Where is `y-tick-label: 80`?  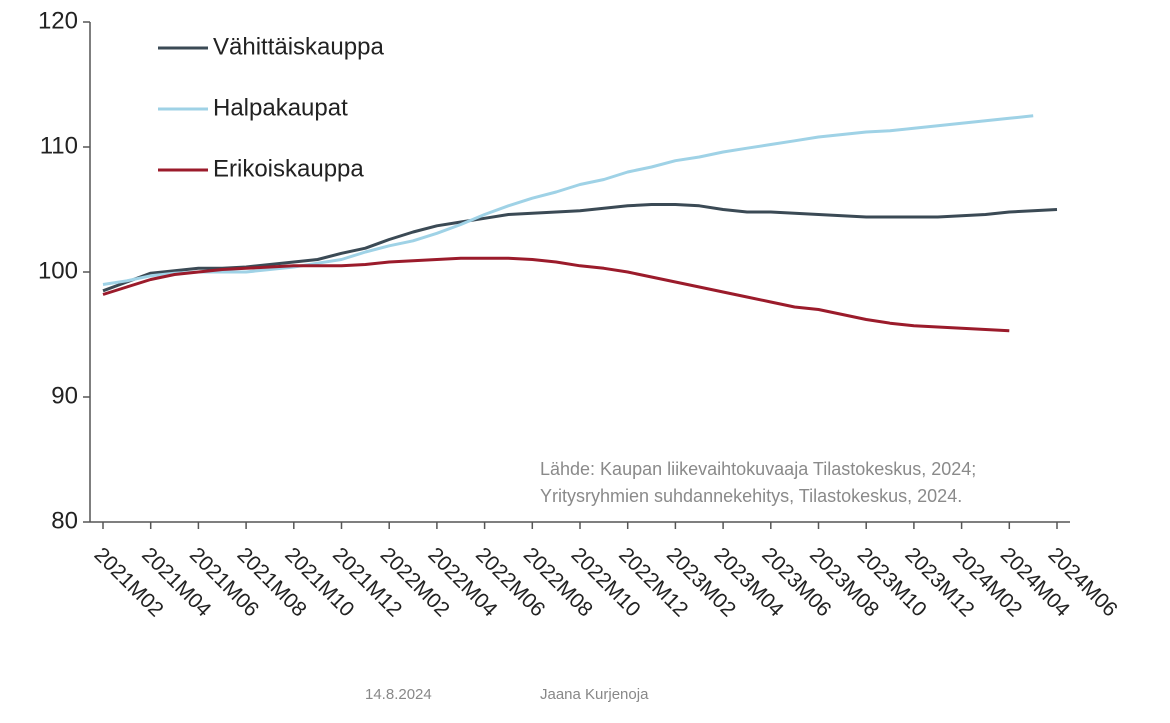 y-tick-label: 80 is located at coordinates (64, 520).